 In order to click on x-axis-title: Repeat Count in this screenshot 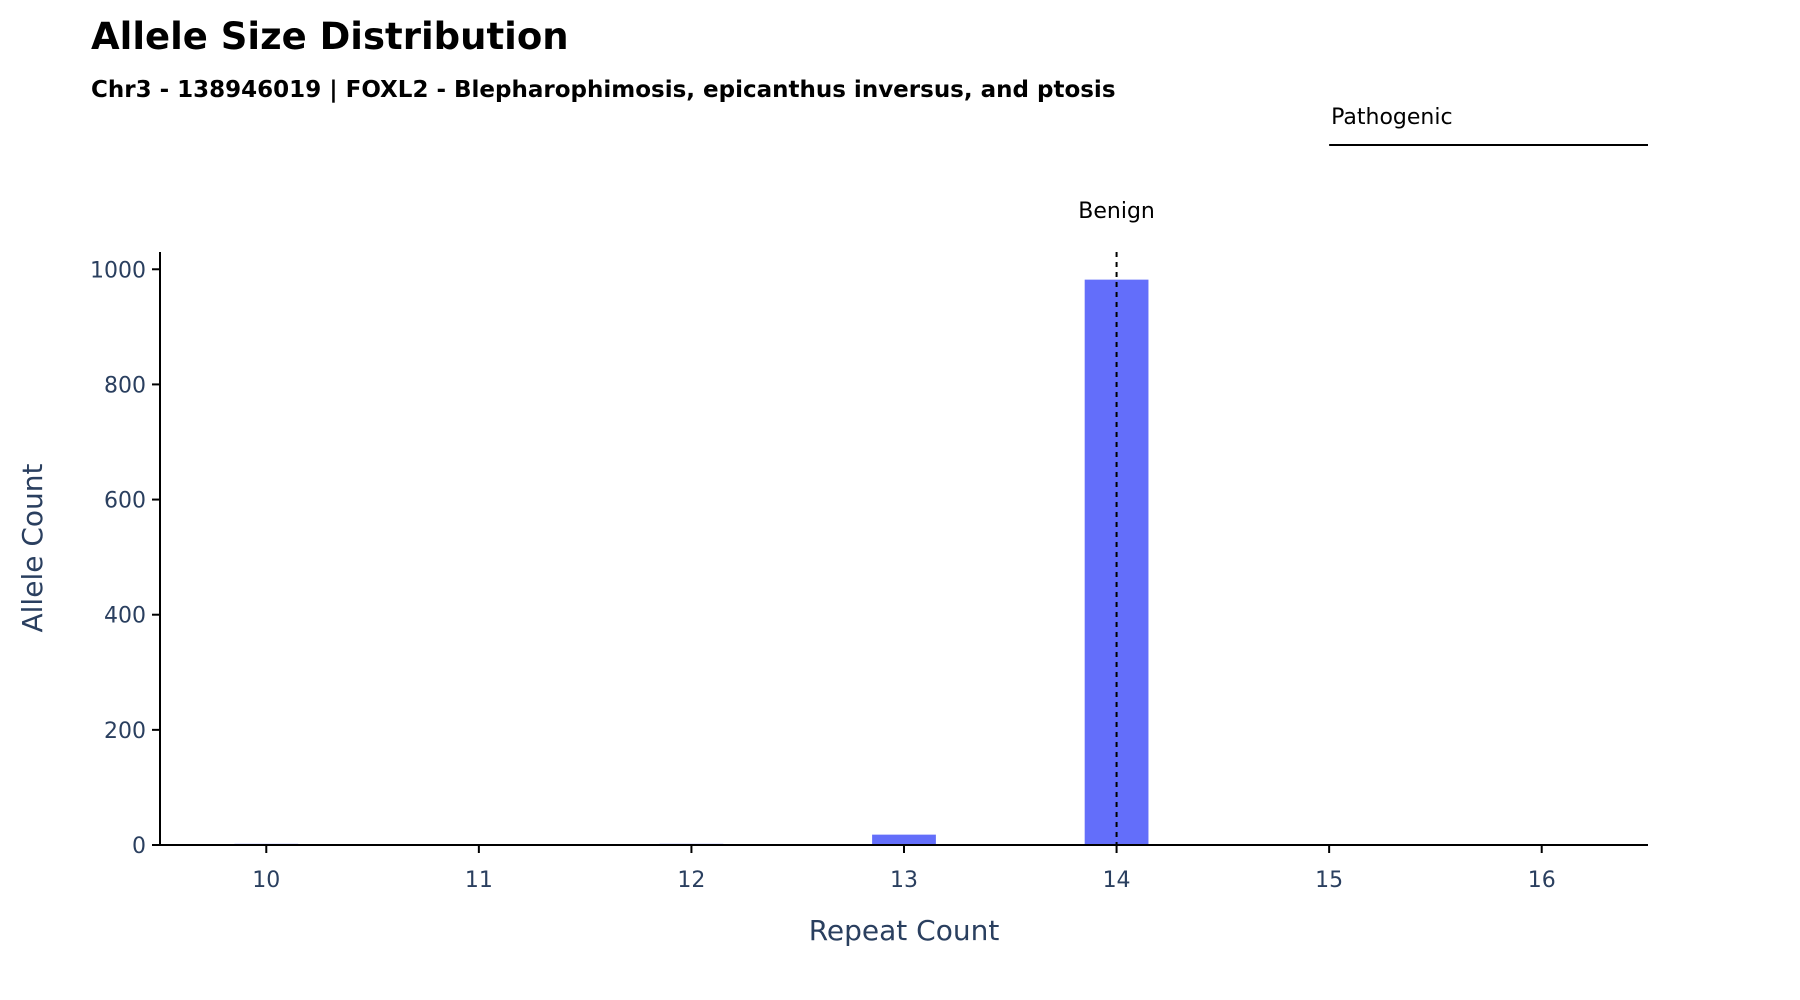, I will do `click(904, 930)`.